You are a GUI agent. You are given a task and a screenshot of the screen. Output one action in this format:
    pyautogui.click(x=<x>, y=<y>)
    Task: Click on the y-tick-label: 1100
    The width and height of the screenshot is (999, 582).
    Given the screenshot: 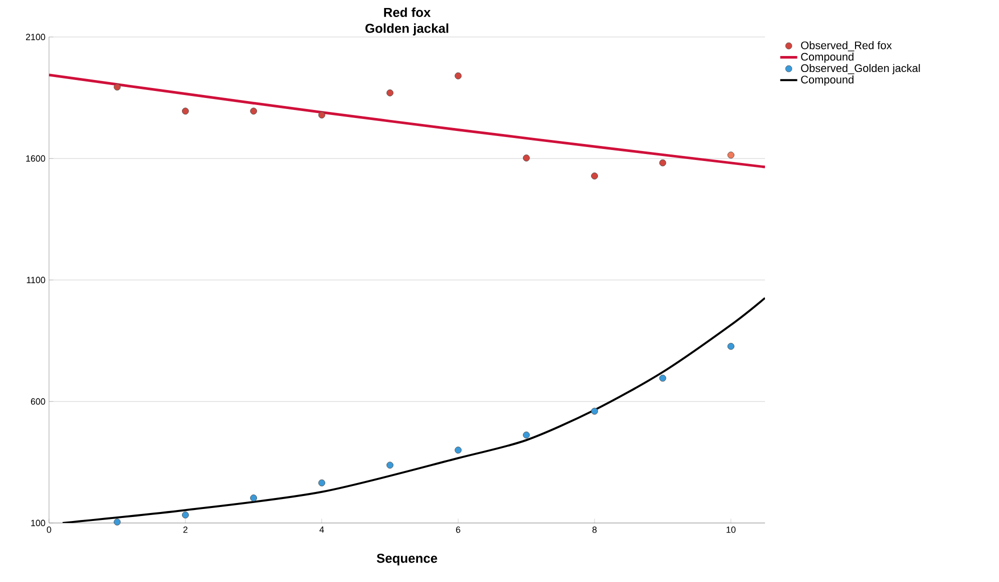 What is the action you would take?
    pyautogui.click(x=36, y=280)
    